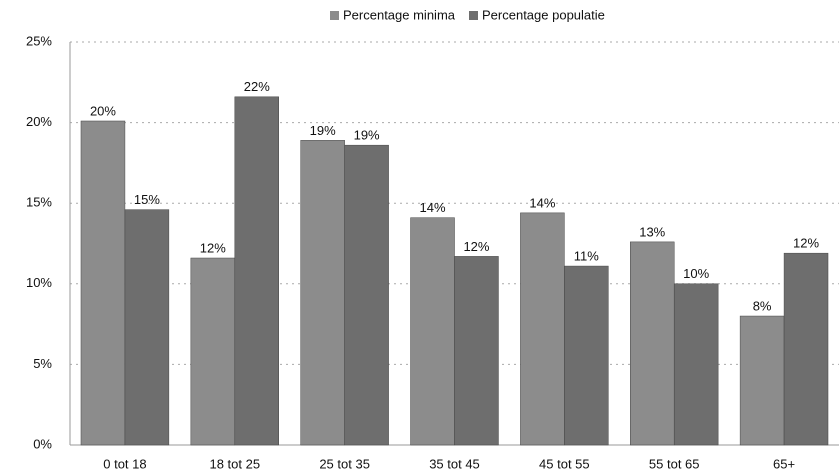 The width and height of the screenshot is (839, 476). I want to click on y-tick-label: 10%, so click(39, 282).